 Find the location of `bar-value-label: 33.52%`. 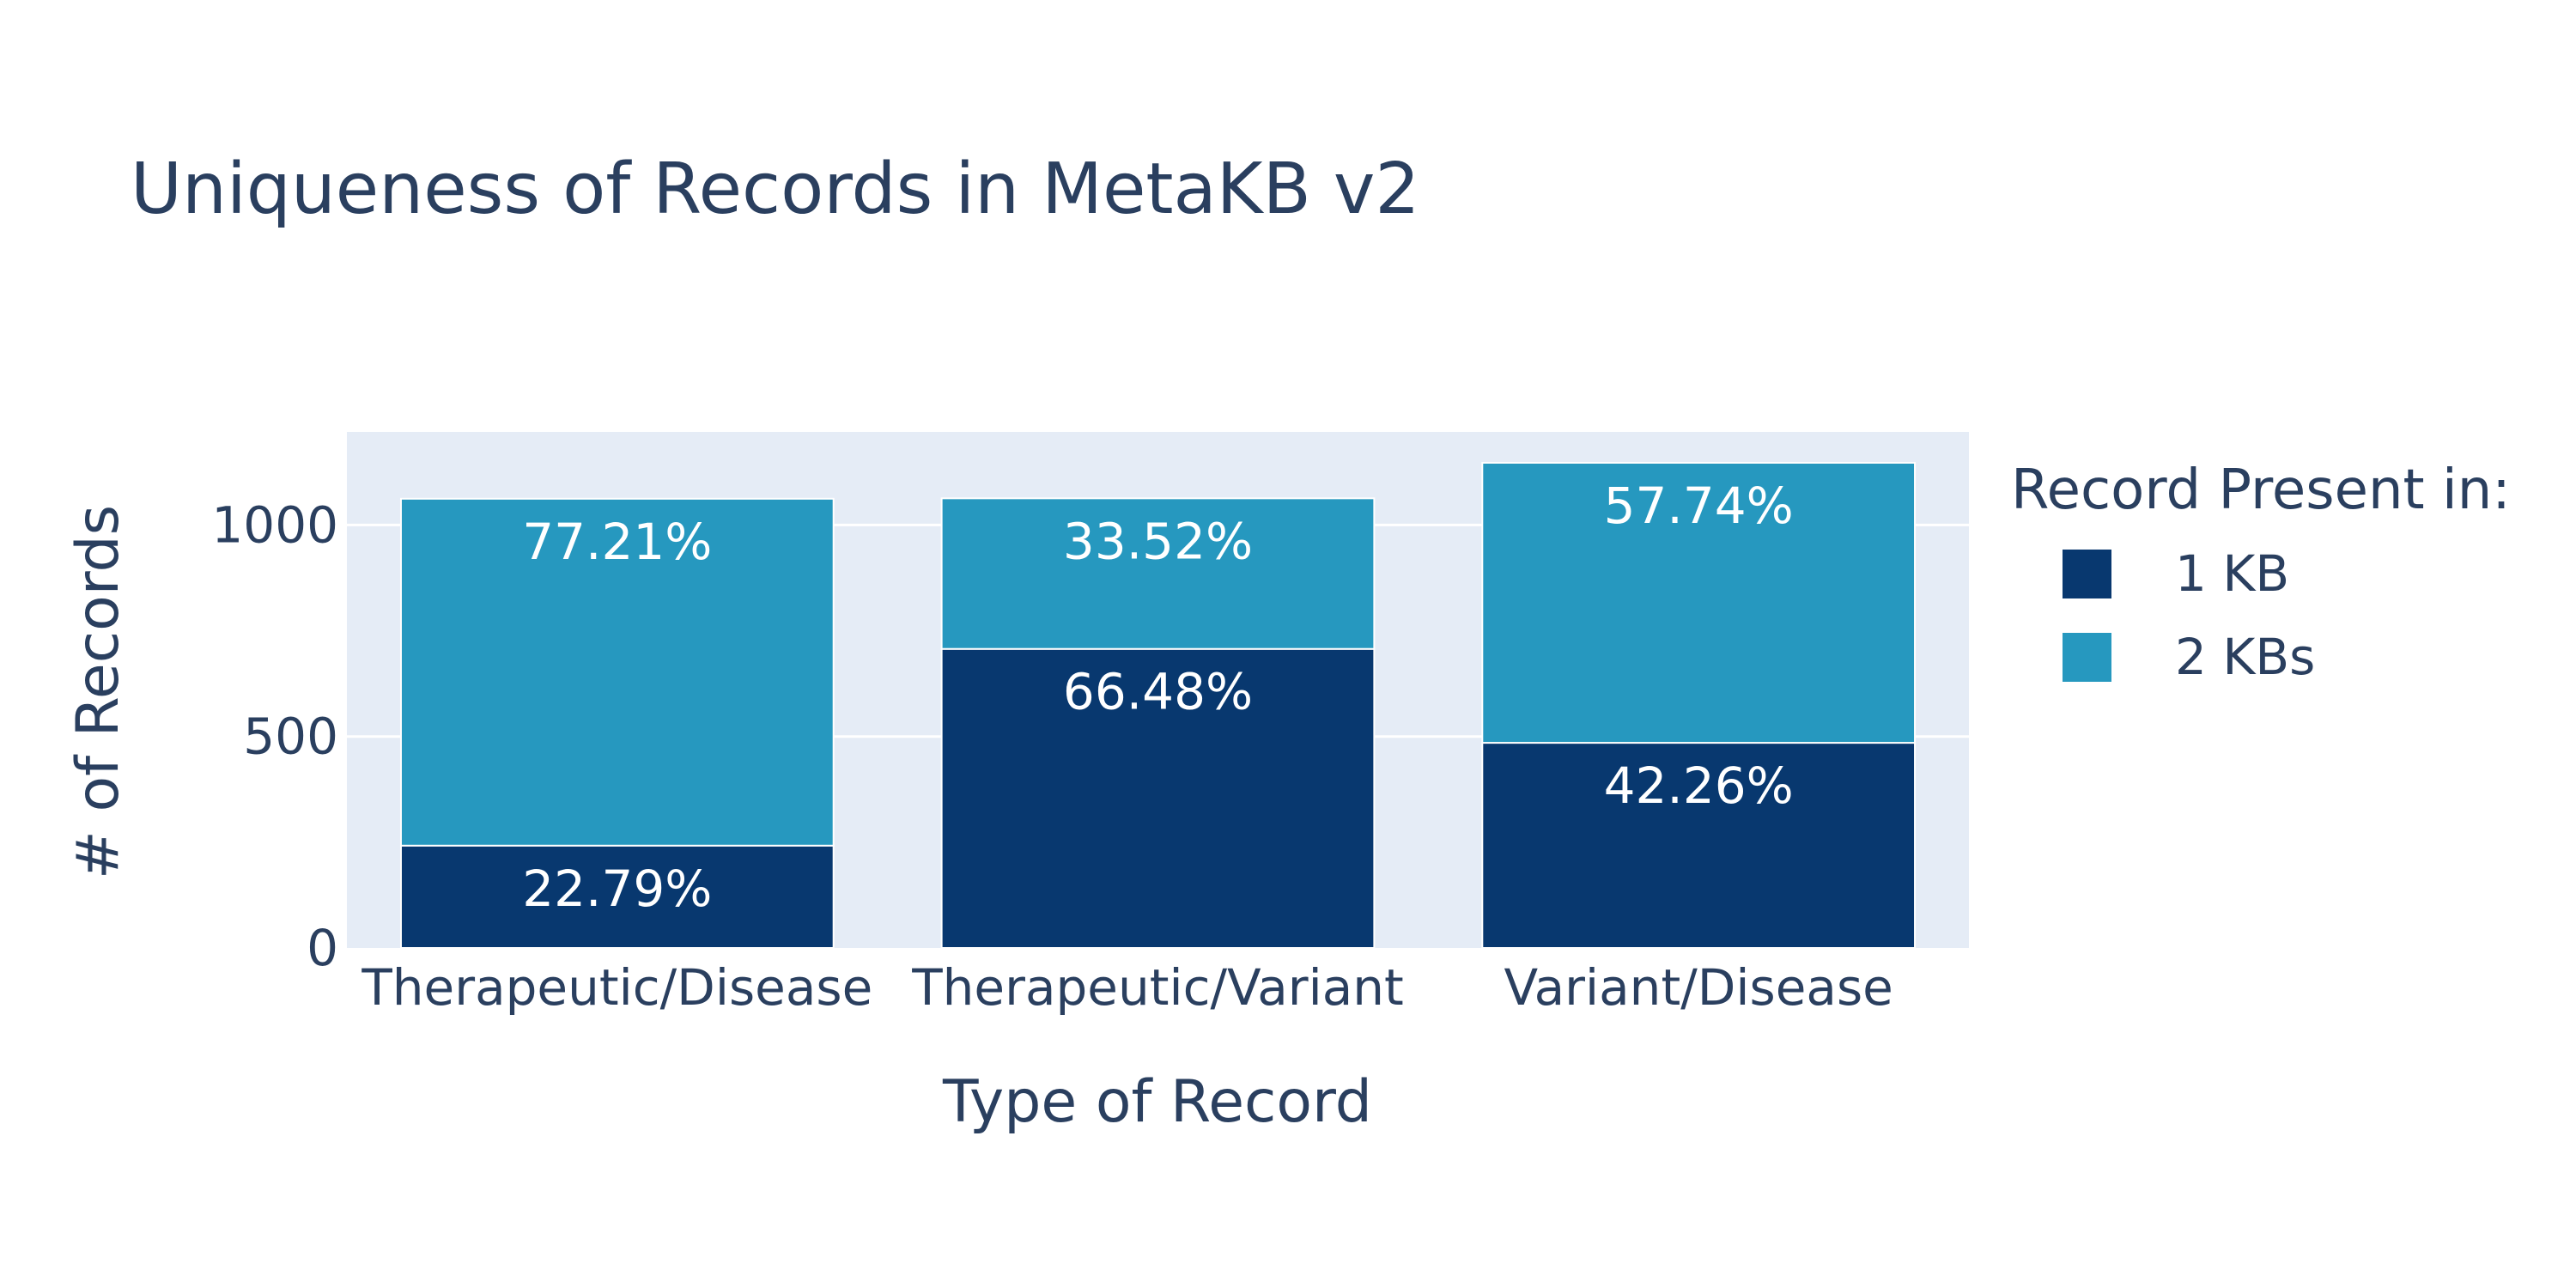

bar-value-label: 33.52% is located at coordinates (1158, 541).